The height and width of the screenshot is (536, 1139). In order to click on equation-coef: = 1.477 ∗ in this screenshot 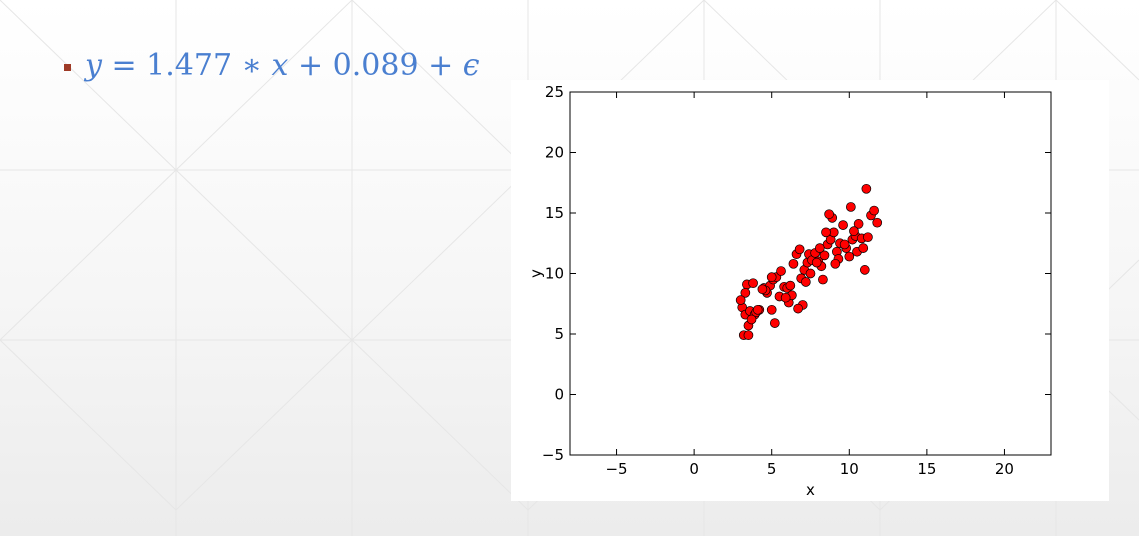, I will do `click(186, 65)`.